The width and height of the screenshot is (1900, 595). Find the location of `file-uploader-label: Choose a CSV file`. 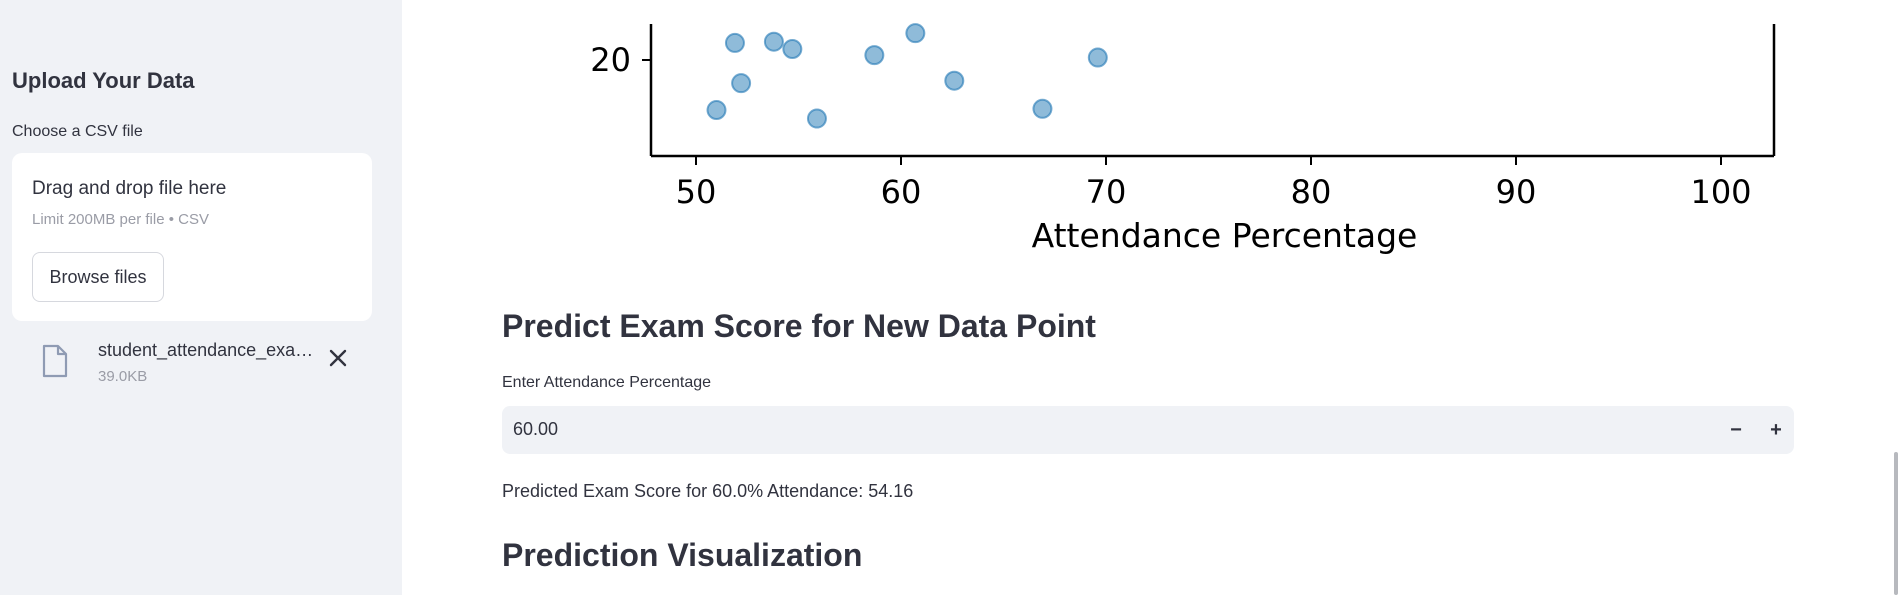

file-uploader-label: Choose a CSV file is located at coordinates (77, 131).